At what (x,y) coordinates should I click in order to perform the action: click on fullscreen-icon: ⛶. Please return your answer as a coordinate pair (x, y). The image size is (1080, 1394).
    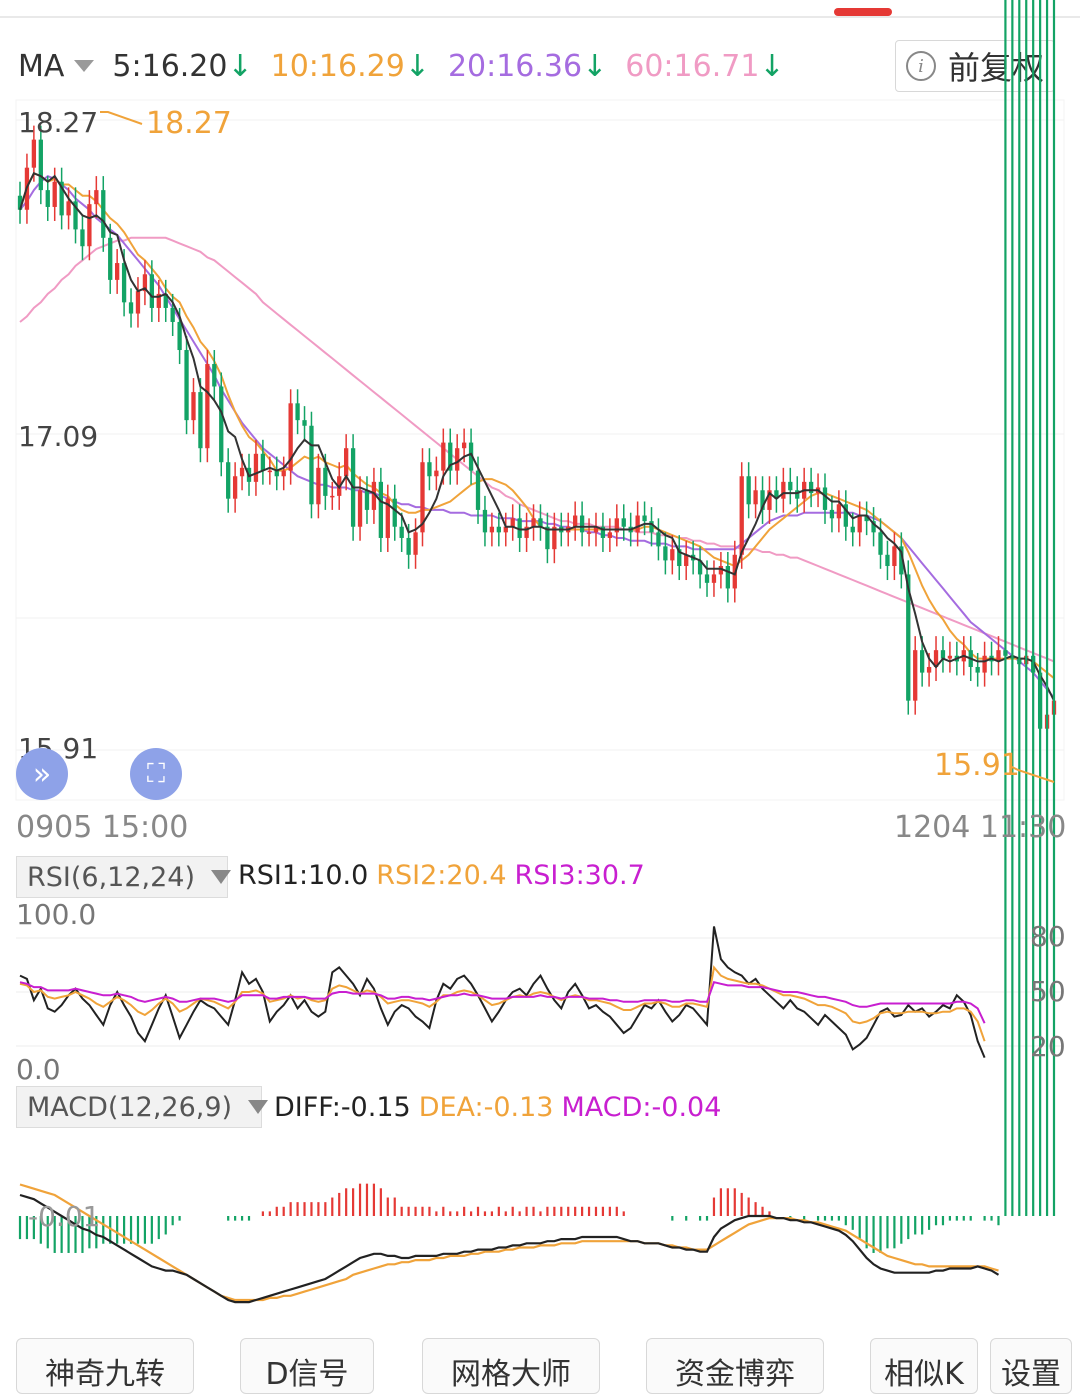
    Looking at the image, I should click on (156, 773).